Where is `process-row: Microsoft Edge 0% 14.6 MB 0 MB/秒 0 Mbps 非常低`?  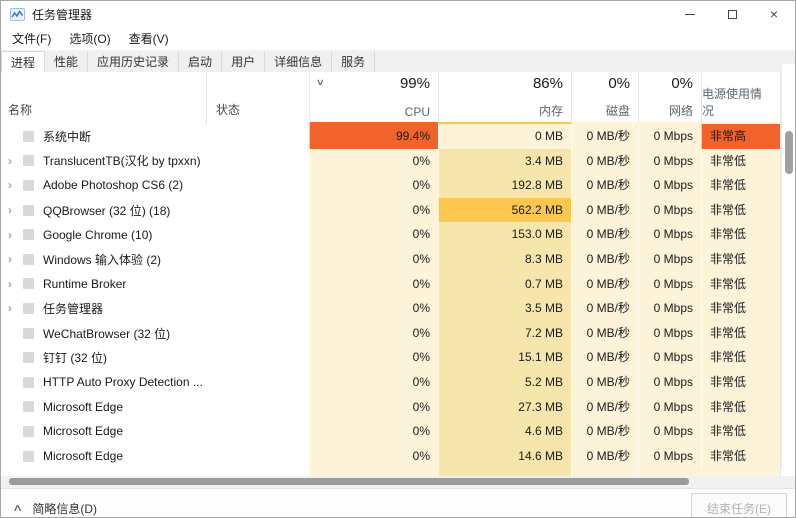
process-row: Microsoft Edge 0% 14.6 MB 0 MB/秒 0 Mbps 非常低 is located at coordinates (398, 456).